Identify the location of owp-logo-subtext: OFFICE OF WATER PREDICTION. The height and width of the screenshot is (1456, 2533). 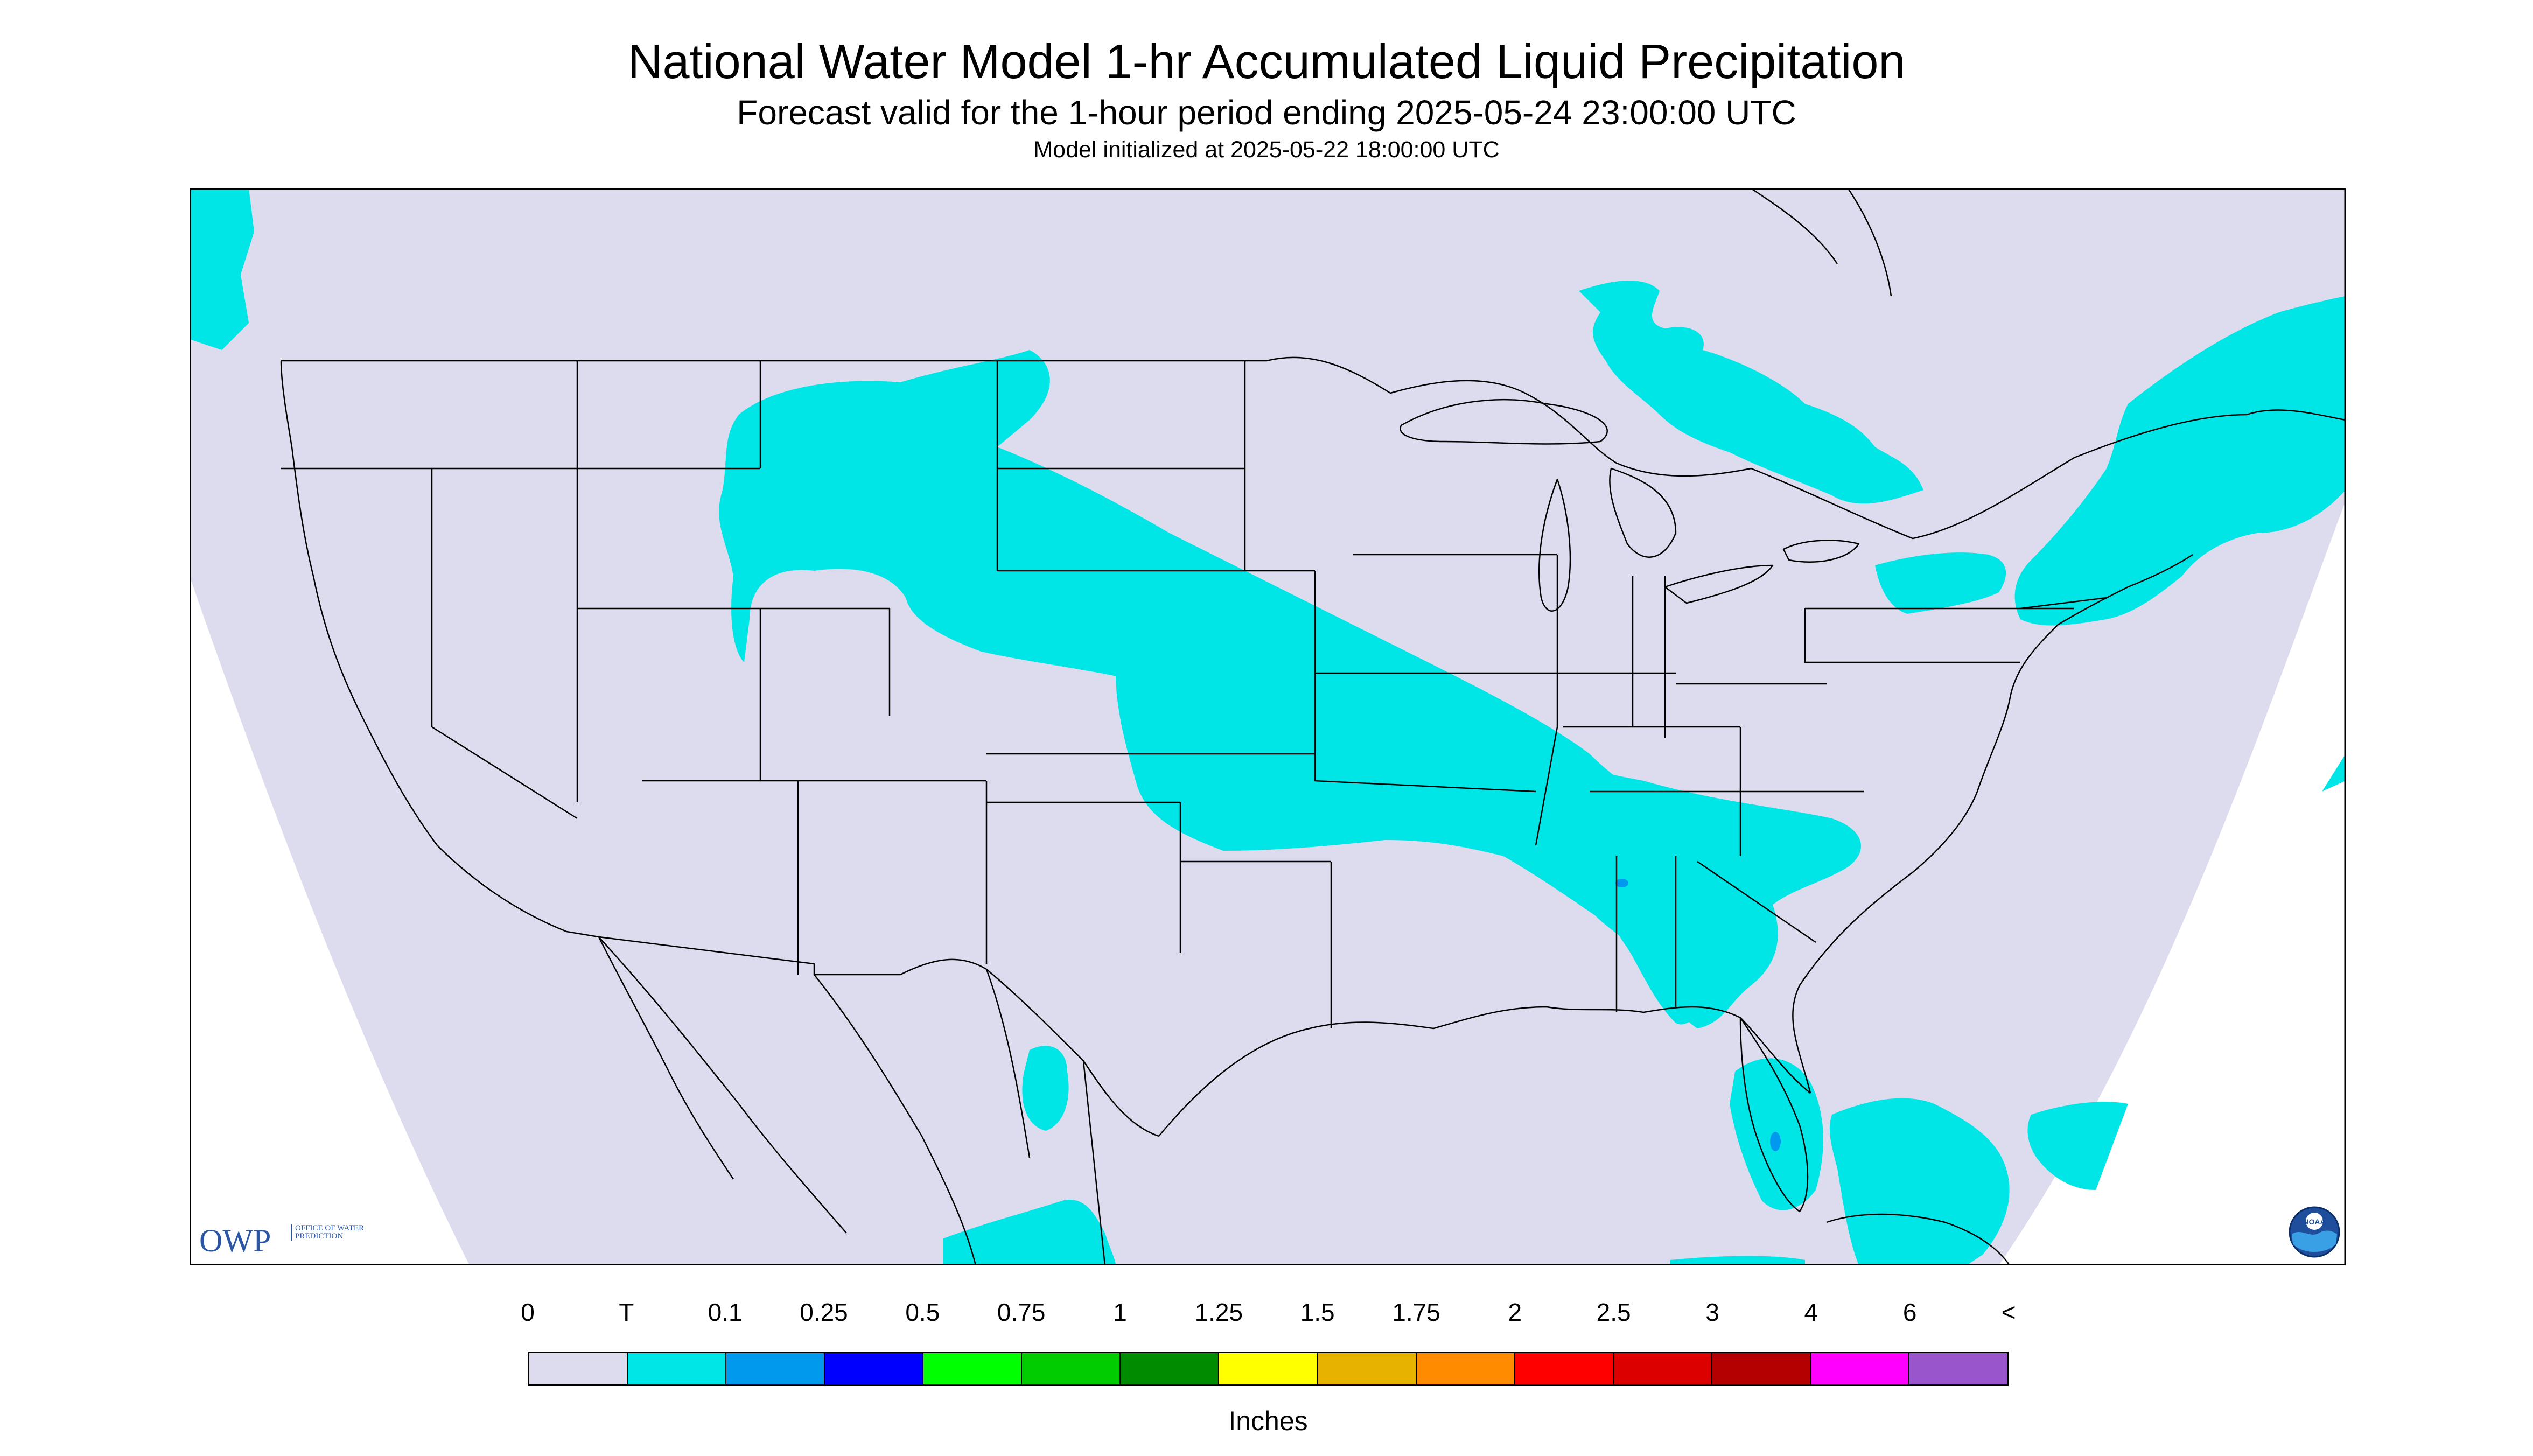
(330, 1232).